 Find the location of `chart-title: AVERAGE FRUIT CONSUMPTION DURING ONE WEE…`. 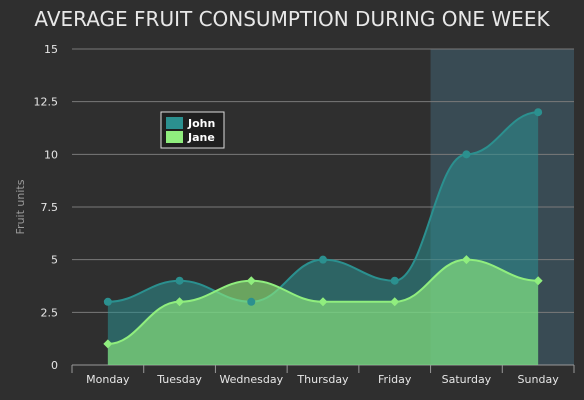

chart-title: AVERAGE FRUIT CONSUMPTION DURING ONE WEE… is located at coordinates (292, 19).